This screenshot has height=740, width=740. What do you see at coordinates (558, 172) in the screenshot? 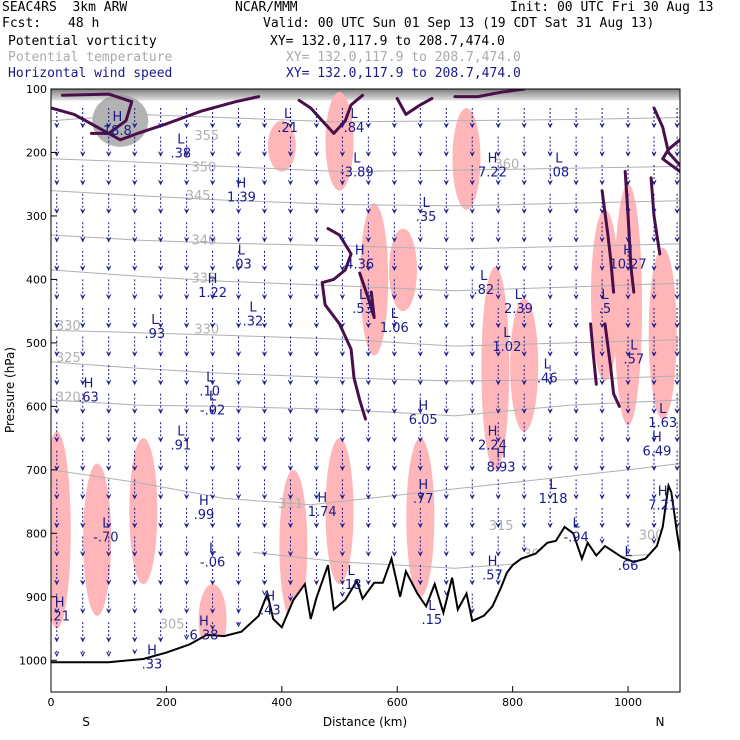
I see `extremum-value: .08` at bounding box center [558, 172].